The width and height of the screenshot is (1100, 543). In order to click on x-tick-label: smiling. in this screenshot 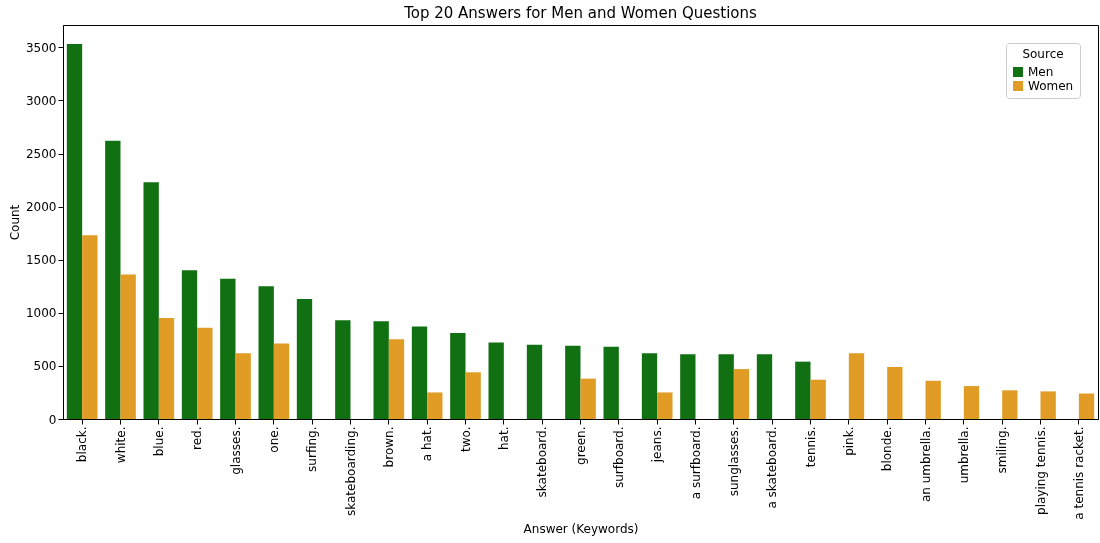, I will do `click(1002, 450)`.